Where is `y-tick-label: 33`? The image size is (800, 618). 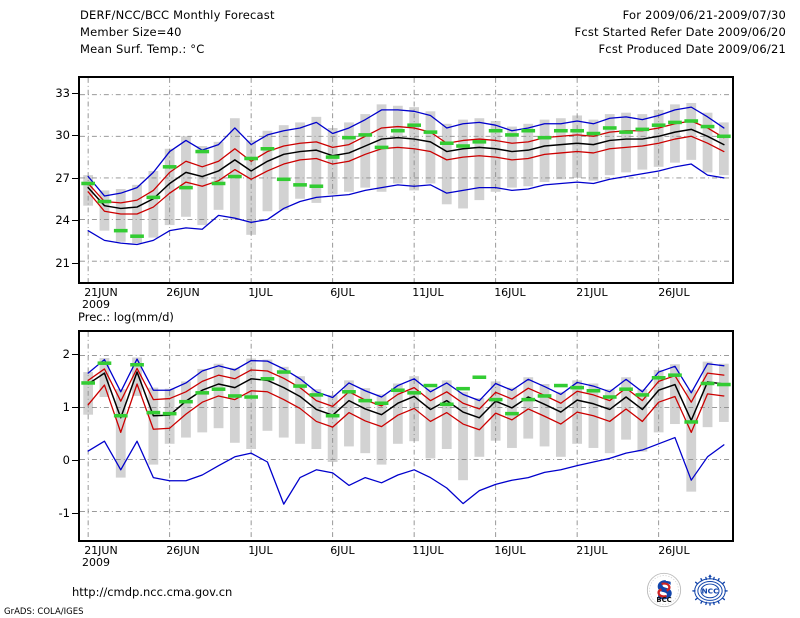 y-tick-label: 33 is located at coordinates (62, 92).